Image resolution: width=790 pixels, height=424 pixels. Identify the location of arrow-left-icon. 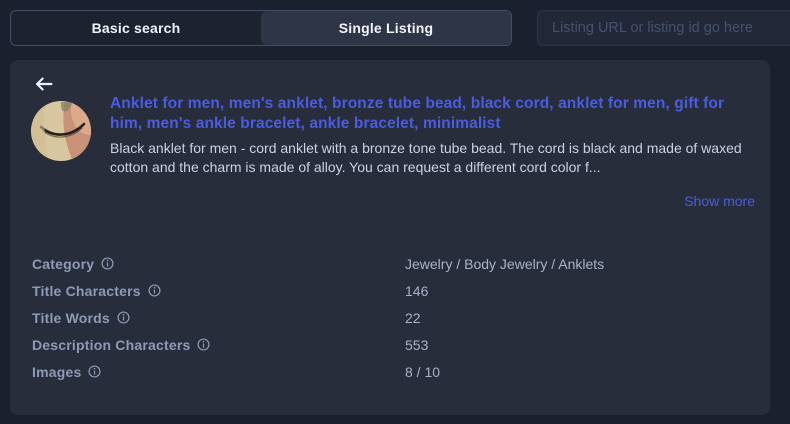
(44, 84).